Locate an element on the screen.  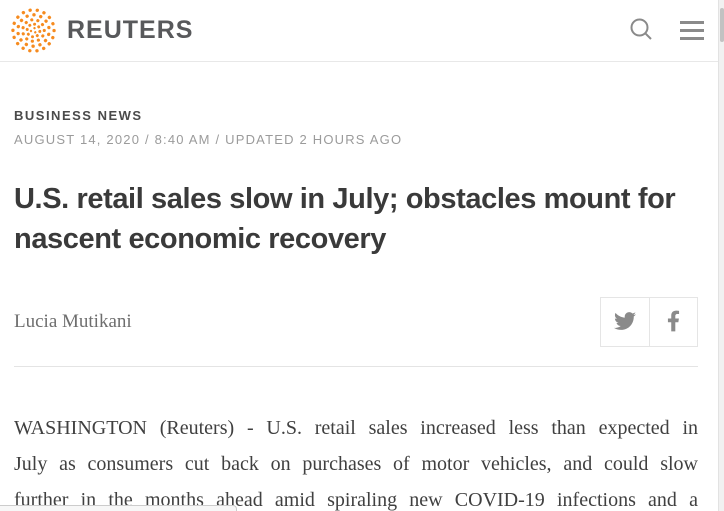
reuters-logo: REUTERS is located at coordinates (101, 30).